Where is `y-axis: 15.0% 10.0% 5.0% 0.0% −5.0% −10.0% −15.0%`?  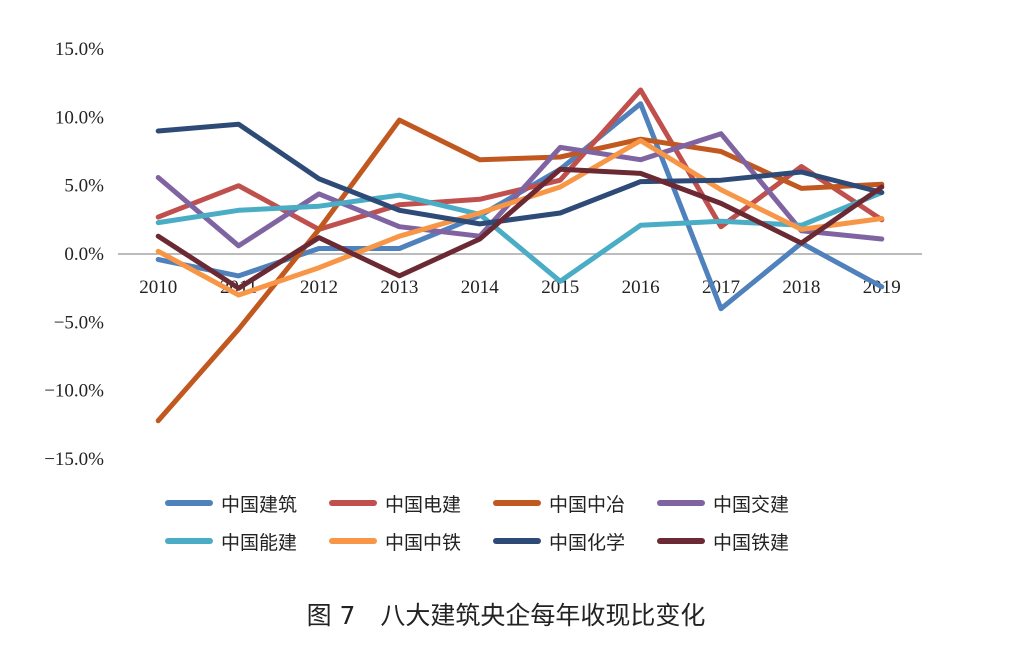
y-axis: 15.0% 10.0% 5.0% 0.0% −5.0% −10.0% −15.0% is located at coordinates (74, 254).